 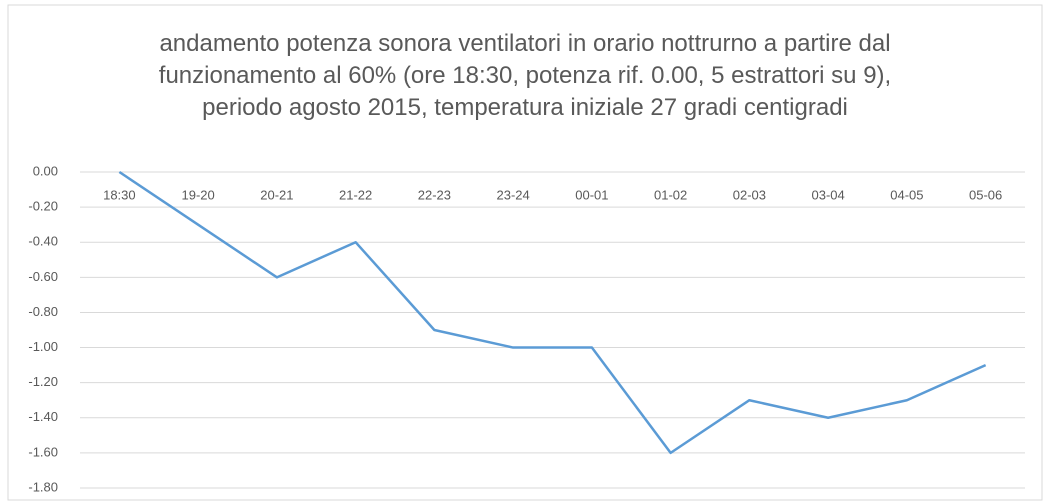 What do you see at coordinates (513, 194) in the screenshot?
I see `x-tick-label: 23-24` at bounding box center [513, 194].